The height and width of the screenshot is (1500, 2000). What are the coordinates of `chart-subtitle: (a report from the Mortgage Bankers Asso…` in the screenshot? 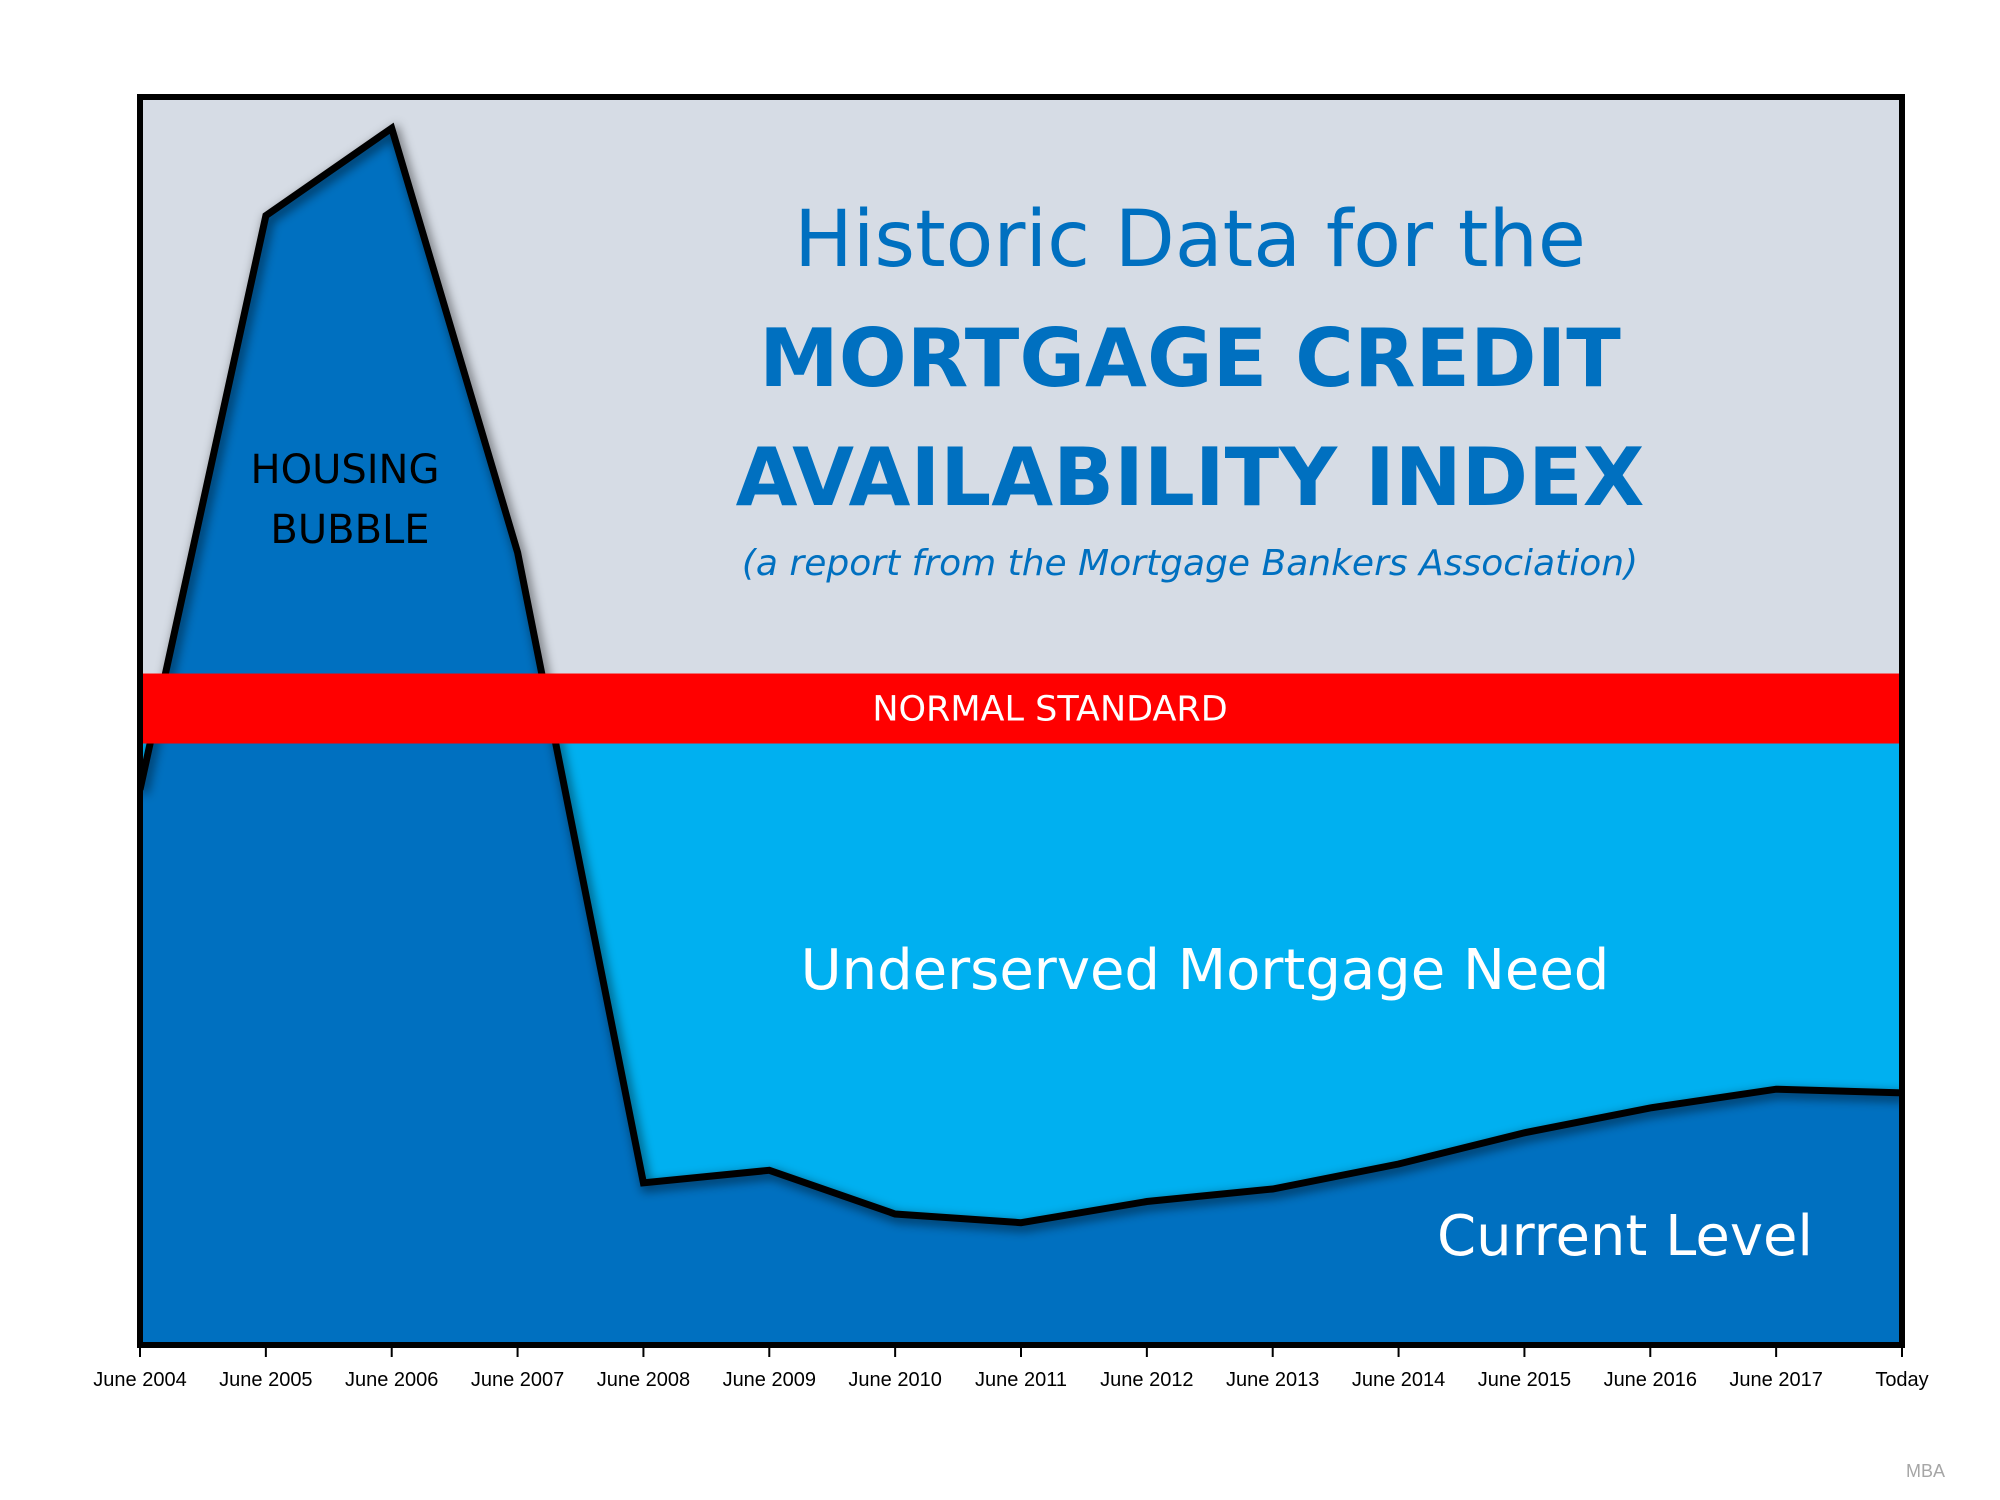 It's located at (1190, 563).